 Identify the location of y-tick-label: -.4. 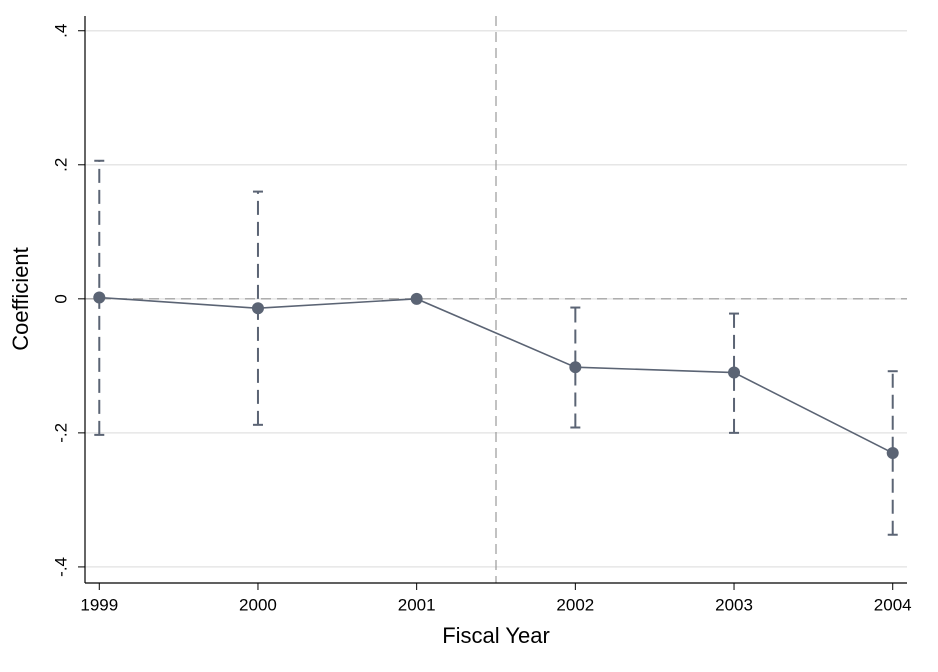
(60, 567).